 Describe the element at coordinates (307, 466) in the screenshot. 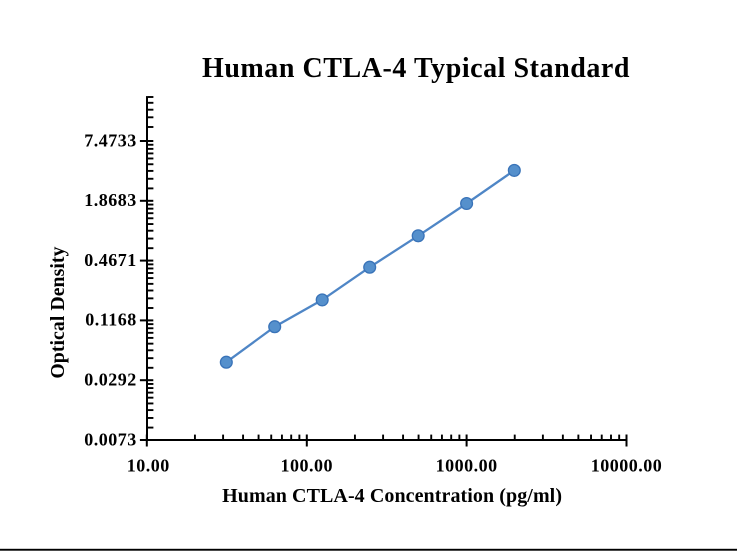

I see `svg-text: 100.00` at that location.